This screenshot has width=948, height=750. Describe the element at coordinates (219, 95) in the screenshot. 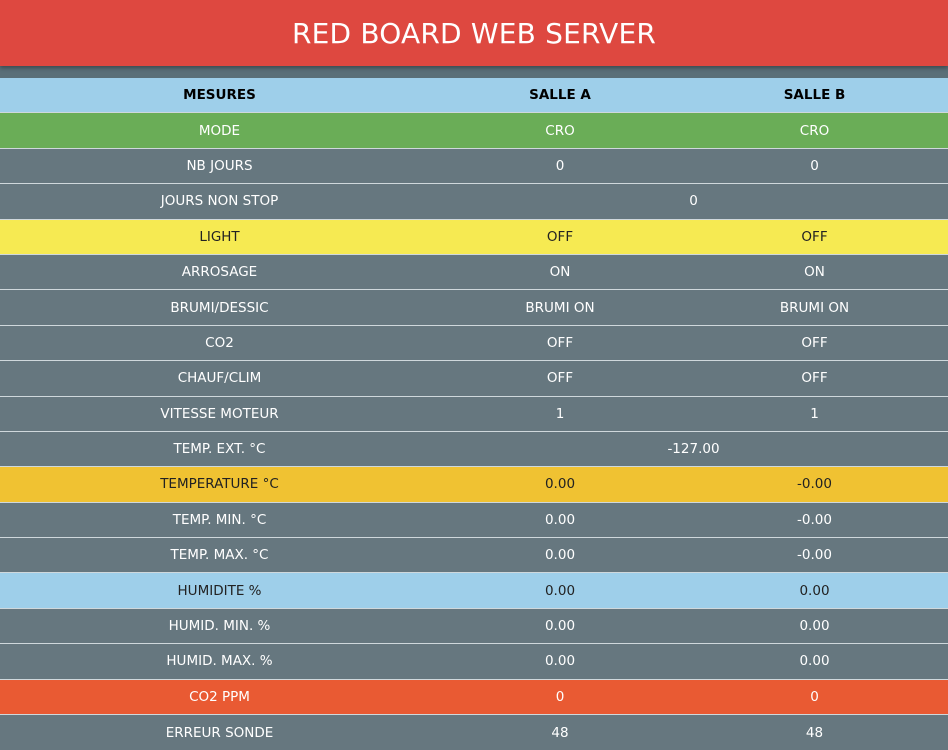

I see `column-header-mesures: MESURES` at that location.